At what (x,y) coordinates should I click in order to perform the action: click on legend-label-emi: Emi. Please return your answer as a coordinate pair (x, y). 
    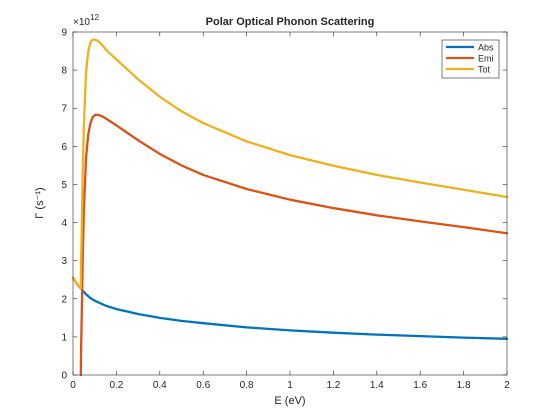
    Looking at the image, I should click on (486, 59).